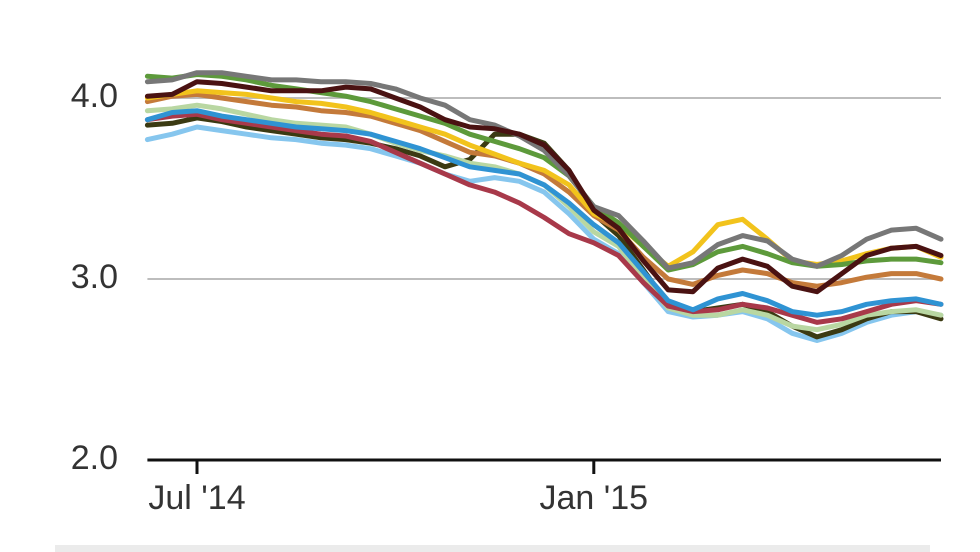 The height and width of the screenshot is (552, 980). Describe the element at coordinates (594, 498) in the screenshot. I see `x-tick-label: Jan '15` at that location.